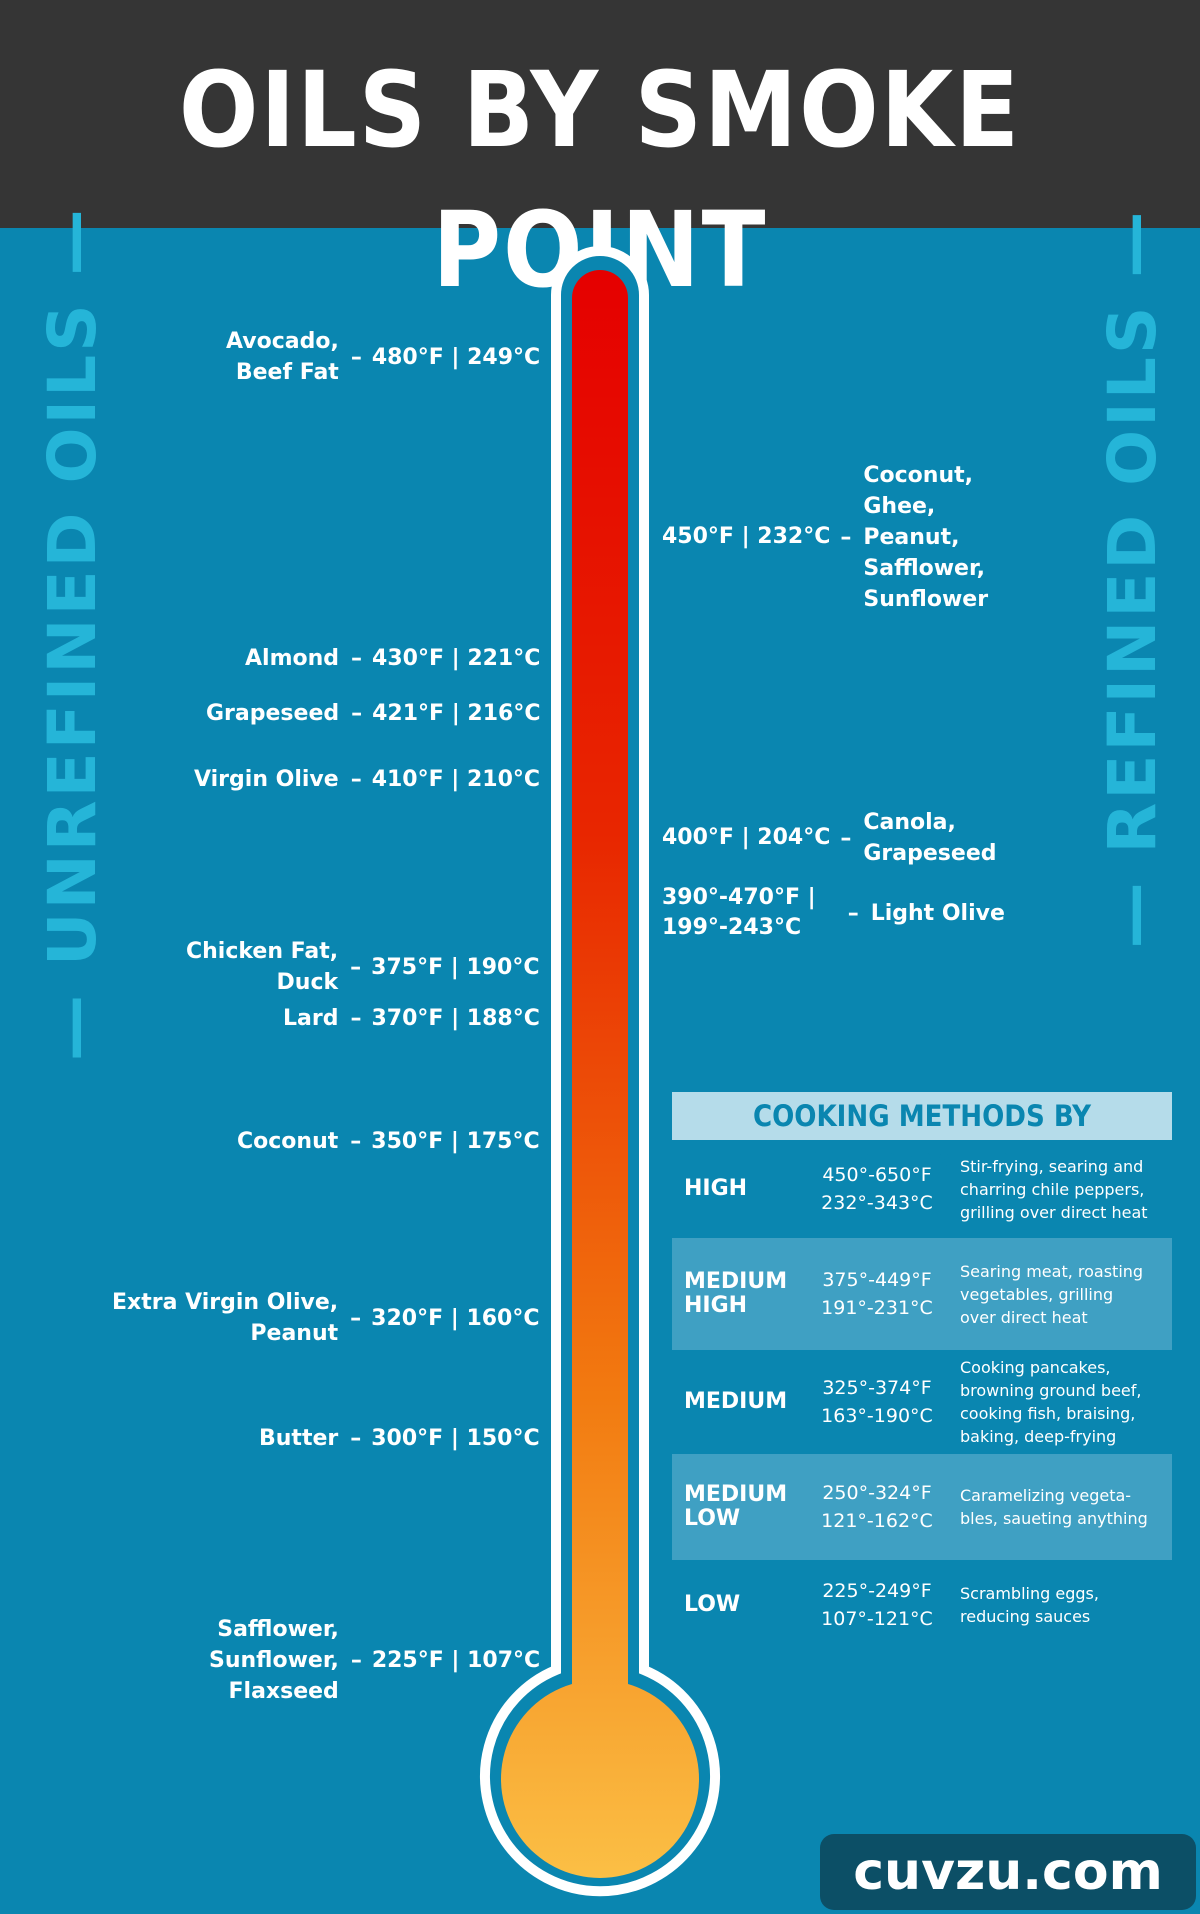 The height and width of the screenshot is (1914, 1200). I want to click on celsius-range: 121°-162°C, so click(877, 1521).